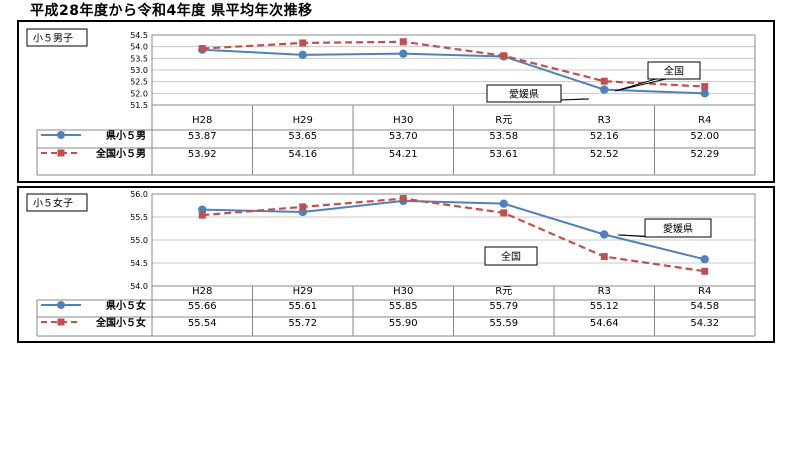 The image size is (800, 449). I want to click on data-value-label: 52.00, so click(704, 136).